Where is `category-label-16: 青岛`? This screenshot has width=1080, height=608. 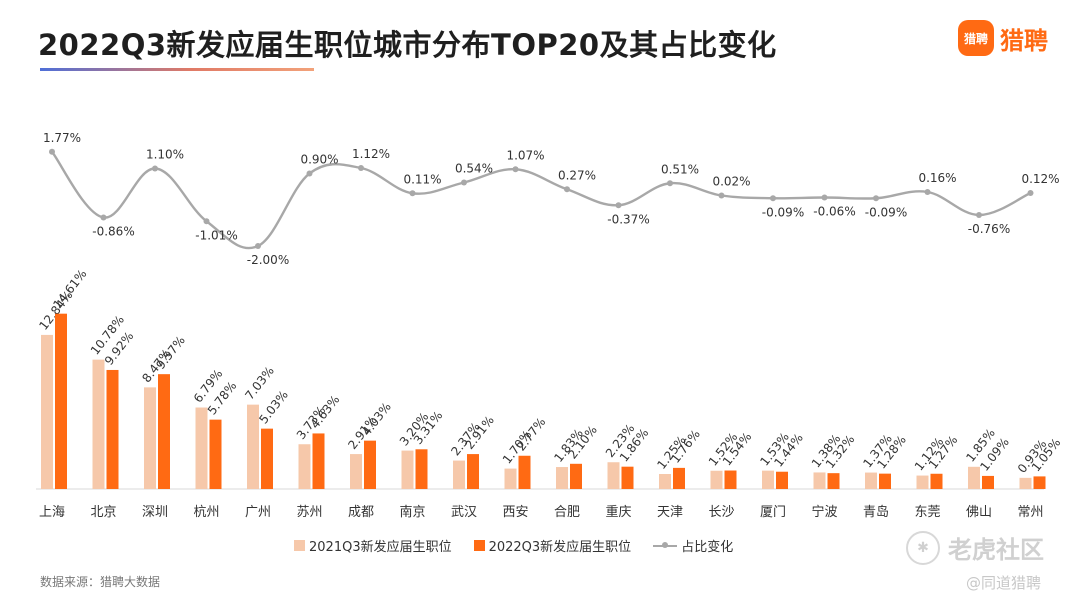
category-label-16: 青岛 is located at coordinates (876, 512).